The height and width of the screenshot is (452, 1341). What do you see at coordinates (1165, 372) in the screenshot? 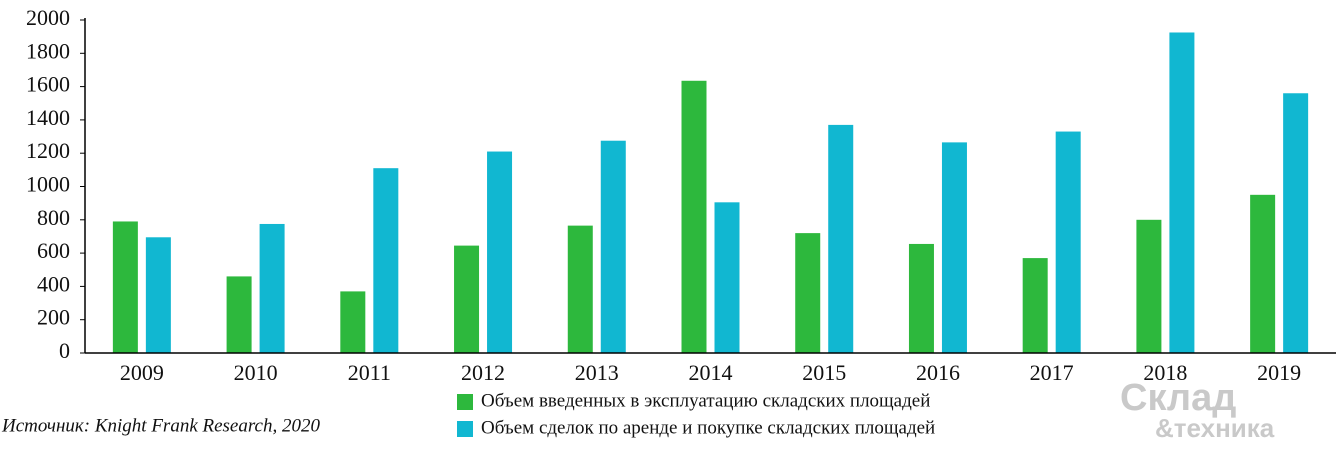
I see `x-tick-label: 2018` at bounding box center [1165, 372].